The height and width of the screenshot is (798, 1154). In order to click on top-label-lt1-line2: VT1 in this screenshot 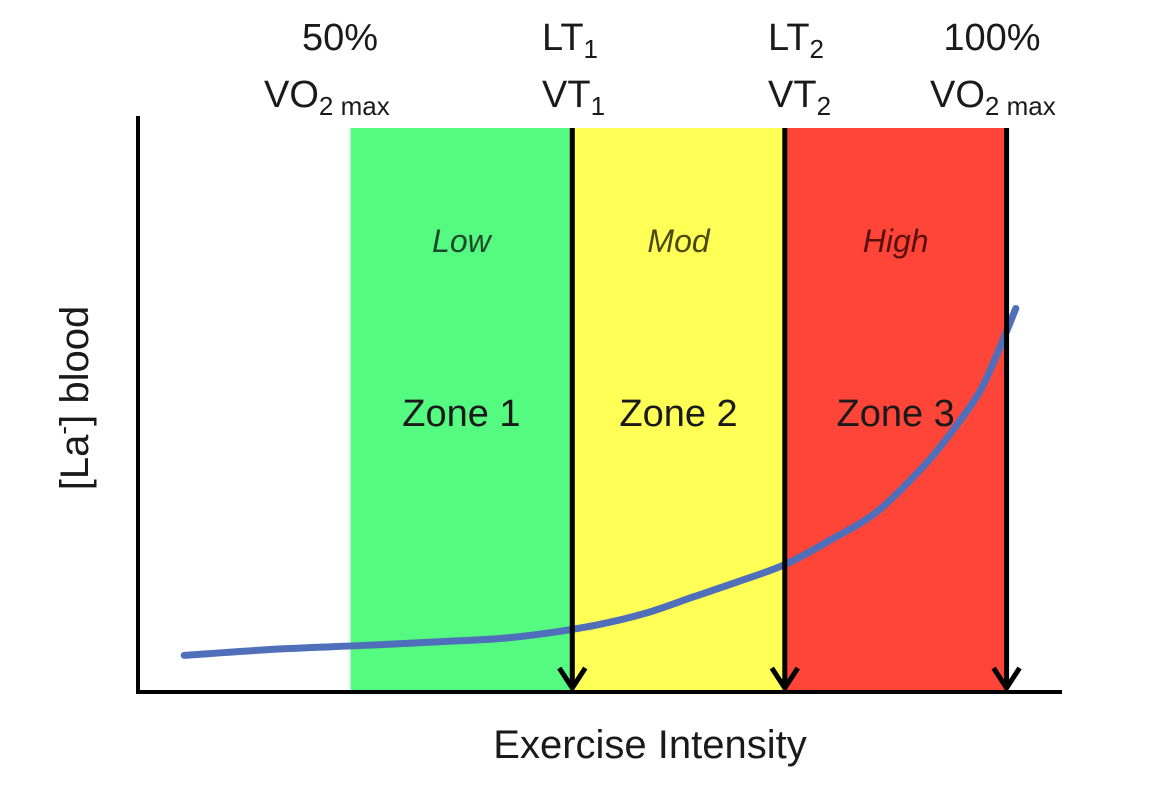, I will do `click(573, 97)`.